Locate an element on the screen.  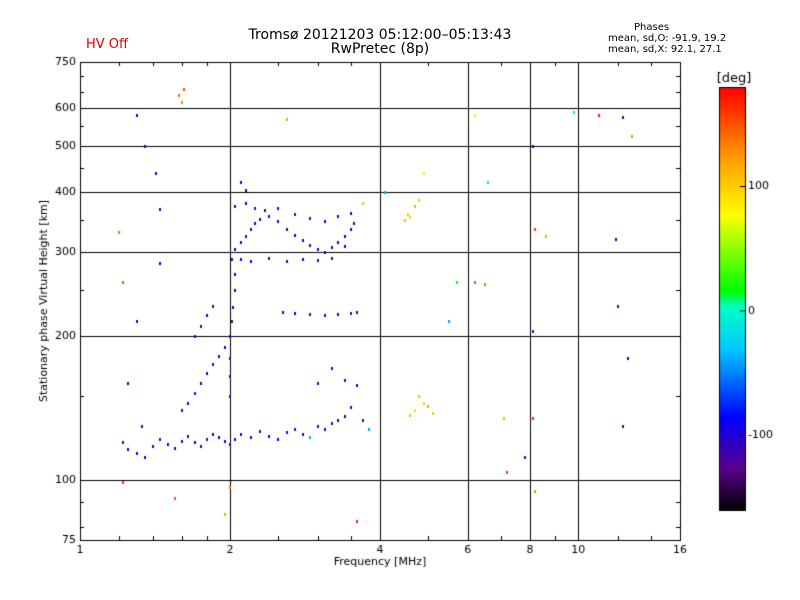
phases-box-title: Phases is located at coordinates (652, 27).